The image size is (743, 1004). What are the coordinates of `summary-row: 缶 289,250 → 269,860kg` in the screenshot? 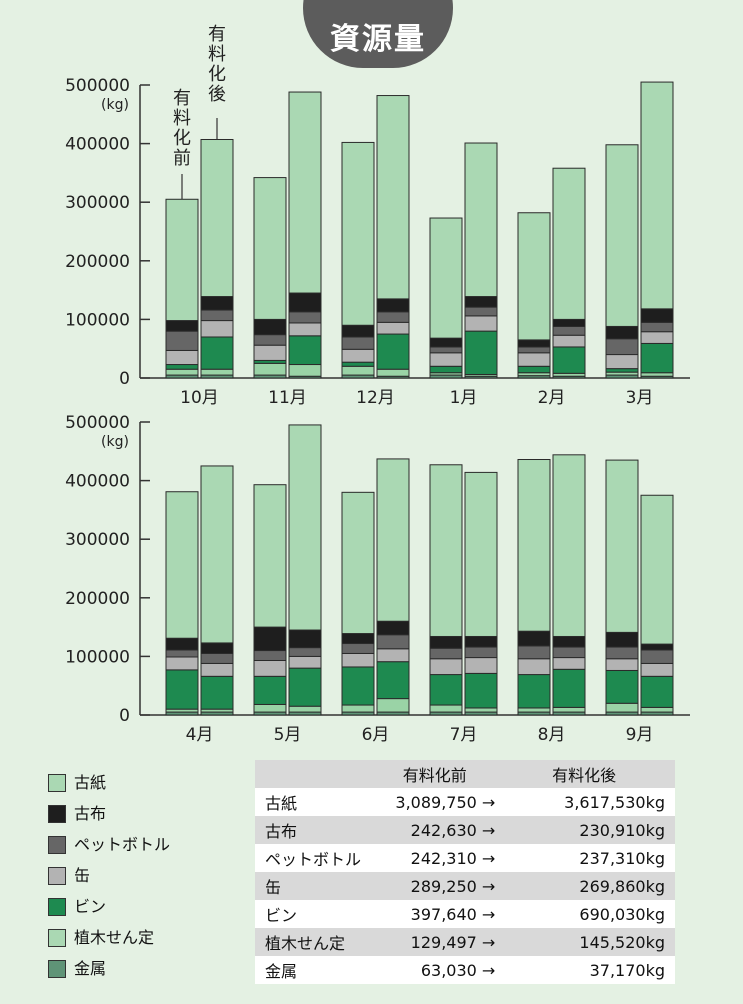 It's located at (465, 886).